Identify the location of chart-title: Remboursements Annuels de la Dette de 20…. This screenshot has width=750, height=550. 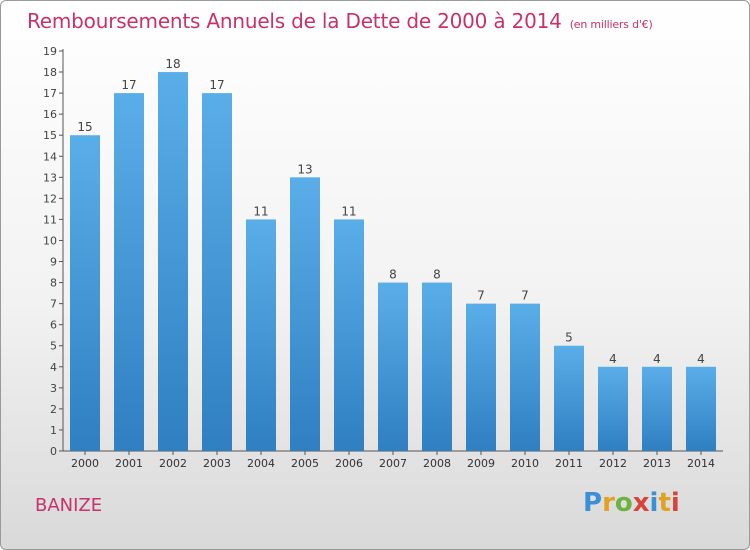
(340, 21).